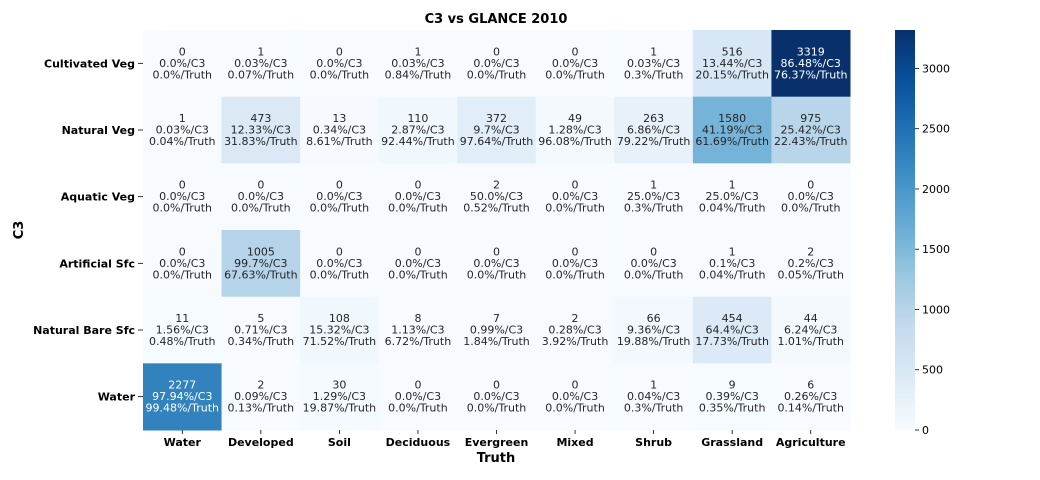  I want to click on cell-c3-pct-label: 6.24%/C3, so click(810, 330).